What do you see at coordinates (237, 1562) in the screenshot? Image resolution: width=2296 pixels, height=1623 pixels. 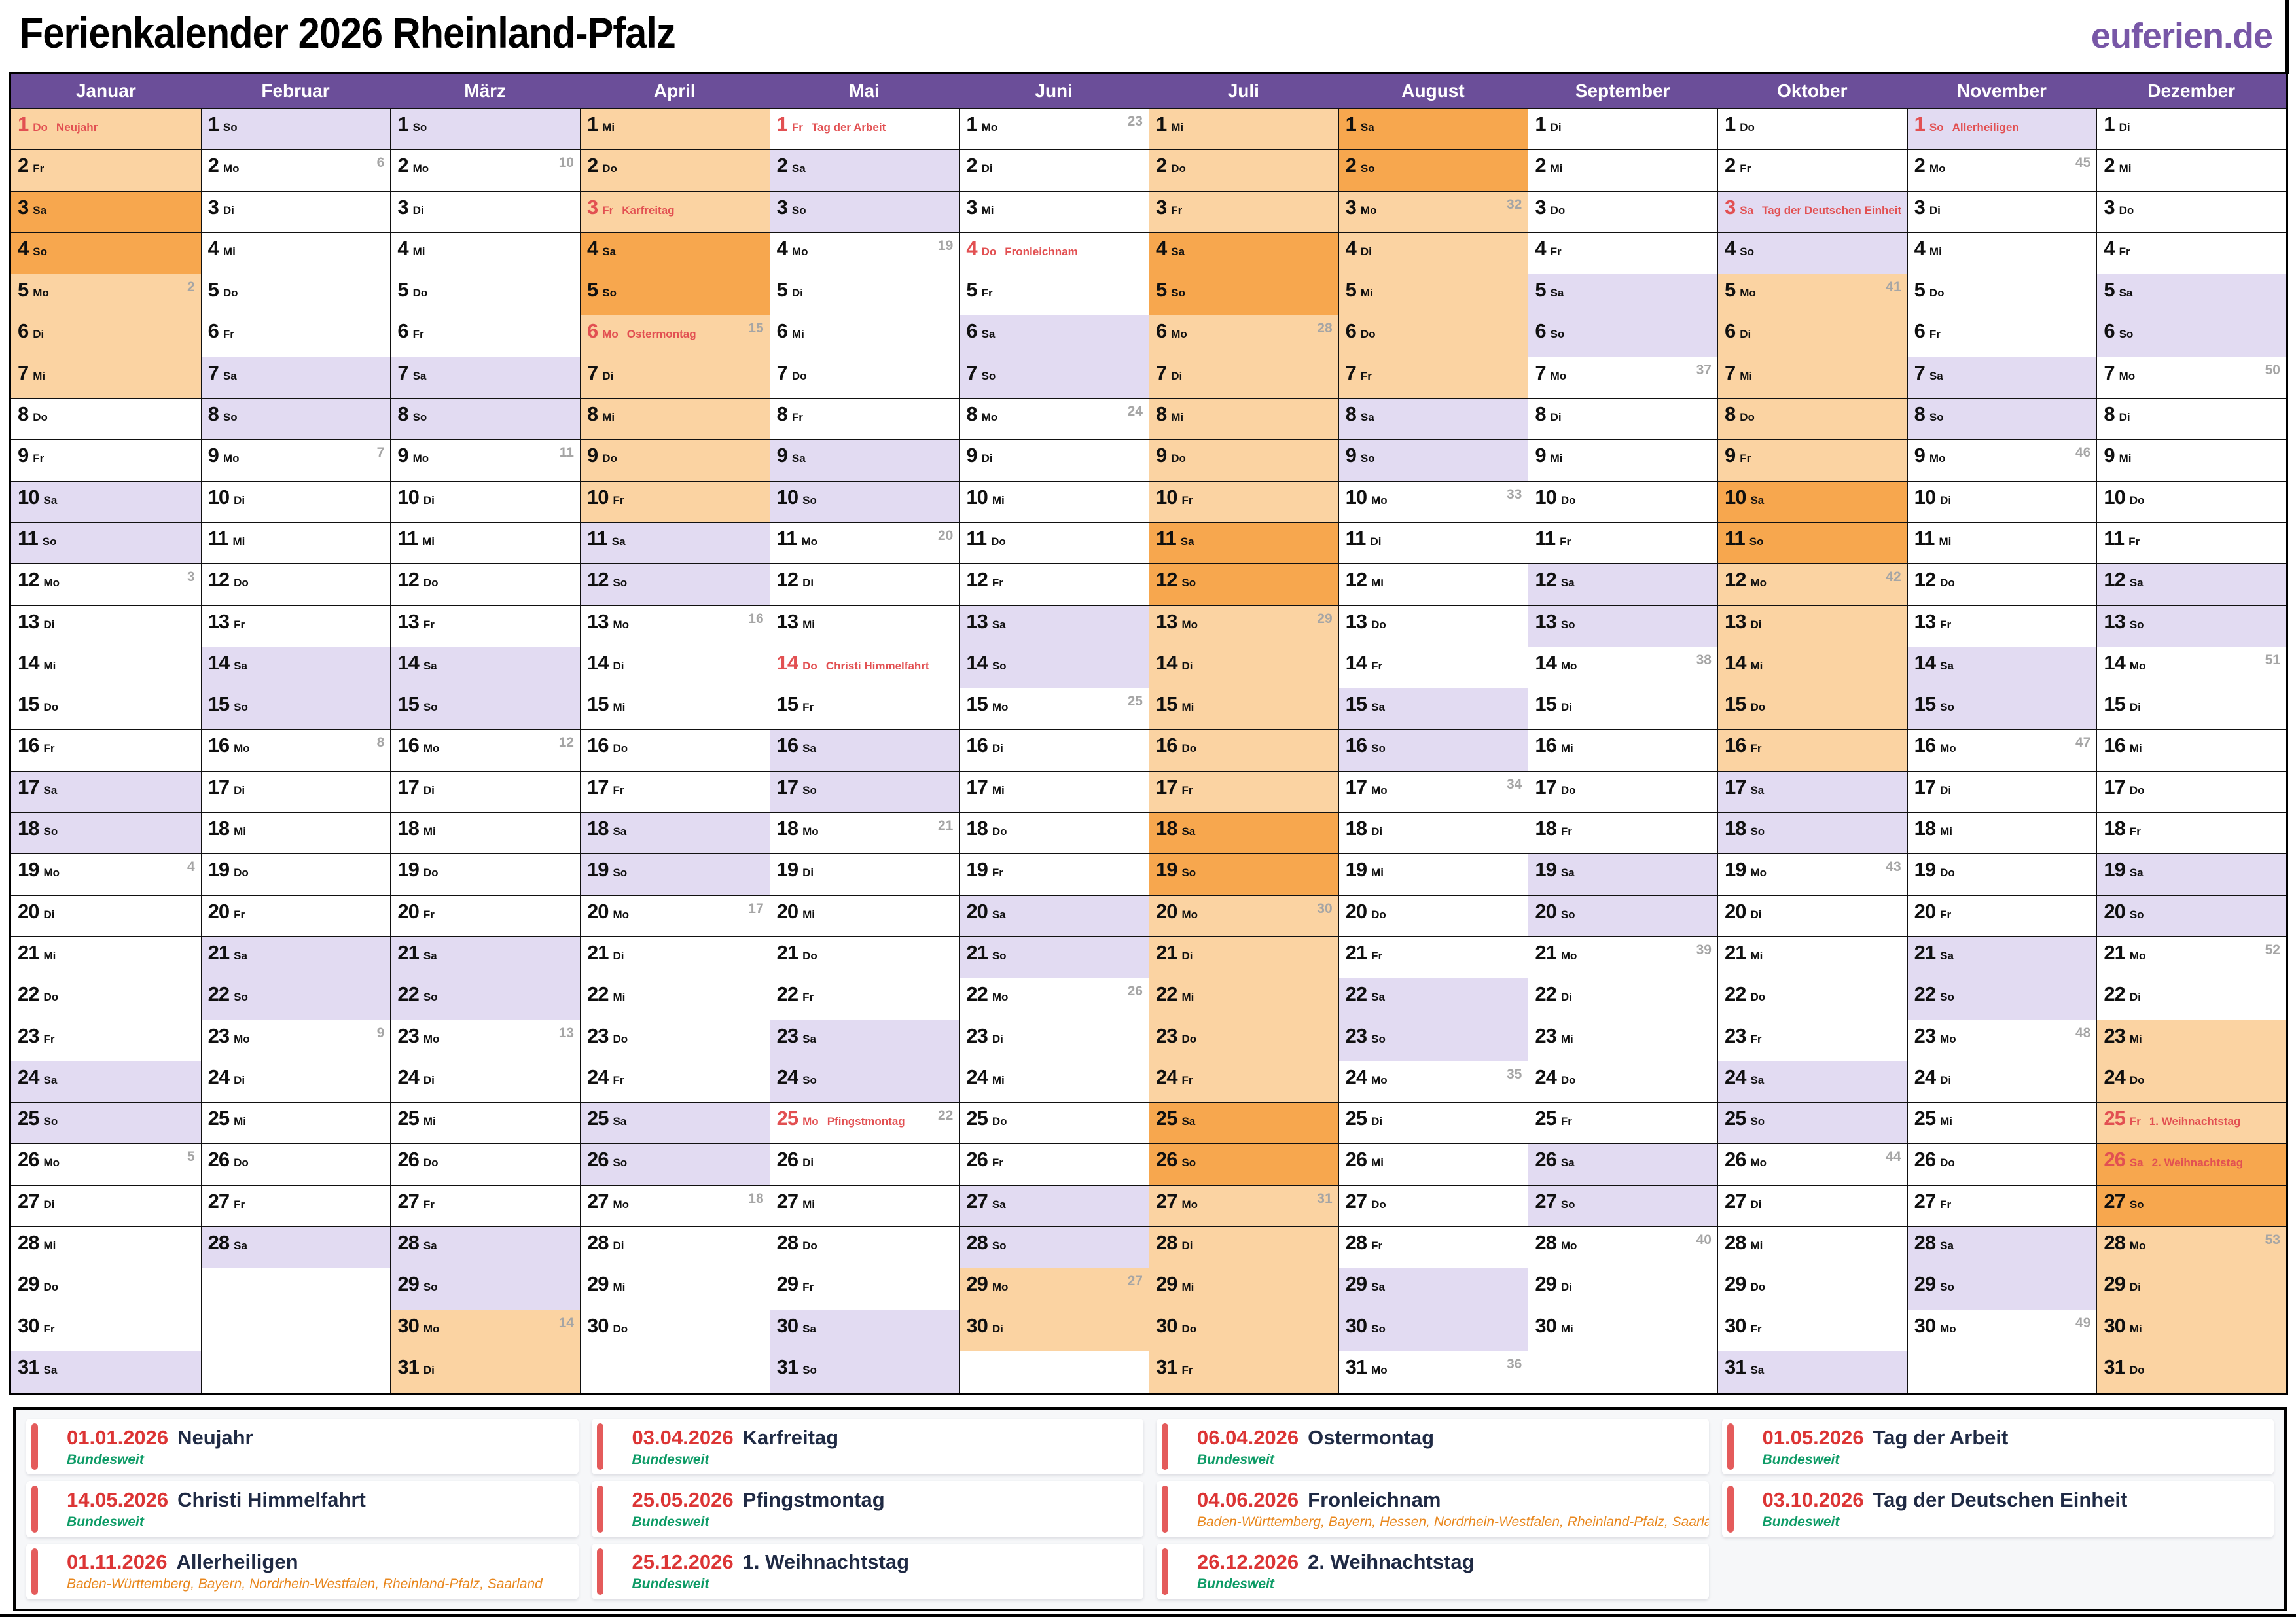 I see `legend-holiday-name: Allerheiligen` at bounding box center [237, 1562].